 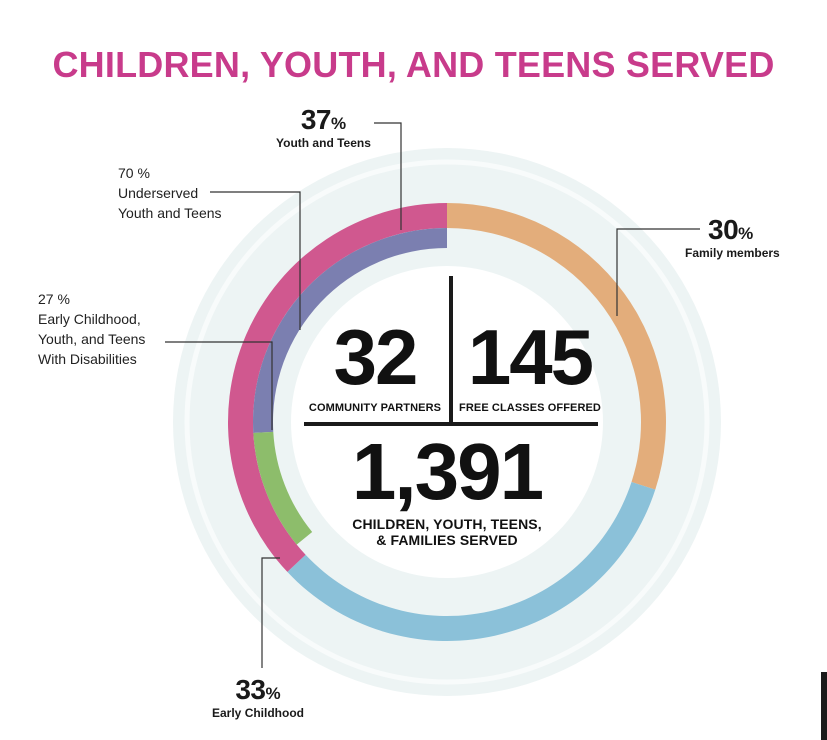 What do you see at coordinates (270, 612) in the screenshot?
I see `leader-early-childhood` at bounding box center [270, 612].